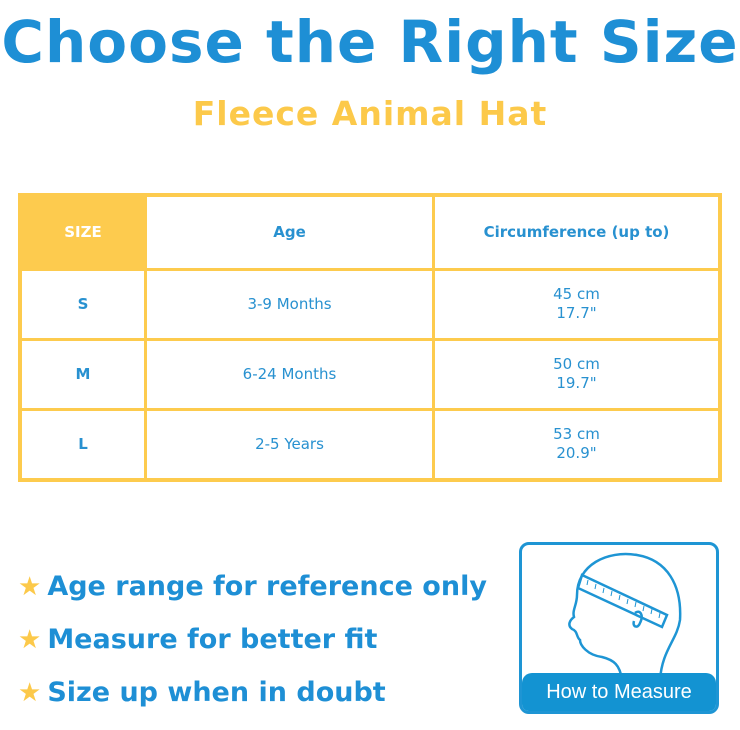 The width and height of the screenshot is (740, 730). Describe the element at coordinates (576, 383) in the screenshot. I see `inch-value: 19.7"` at that location.